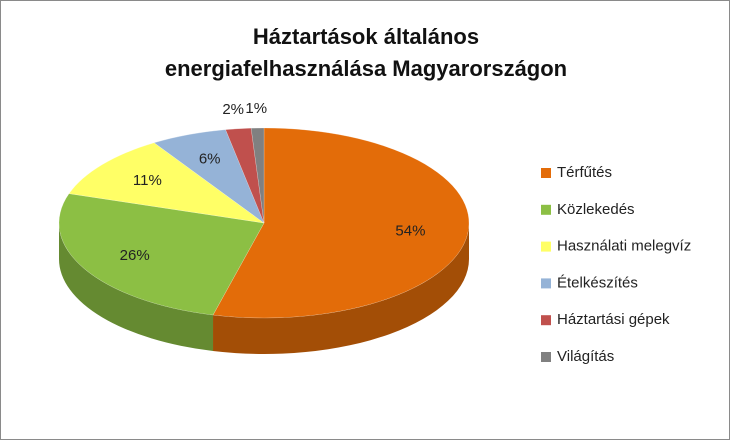 The width and height of the screenshot is (730, 440). Describe the element at coordinates (584, 172) in the screenshot. I see `legend-label: Térfűtés` at that location.